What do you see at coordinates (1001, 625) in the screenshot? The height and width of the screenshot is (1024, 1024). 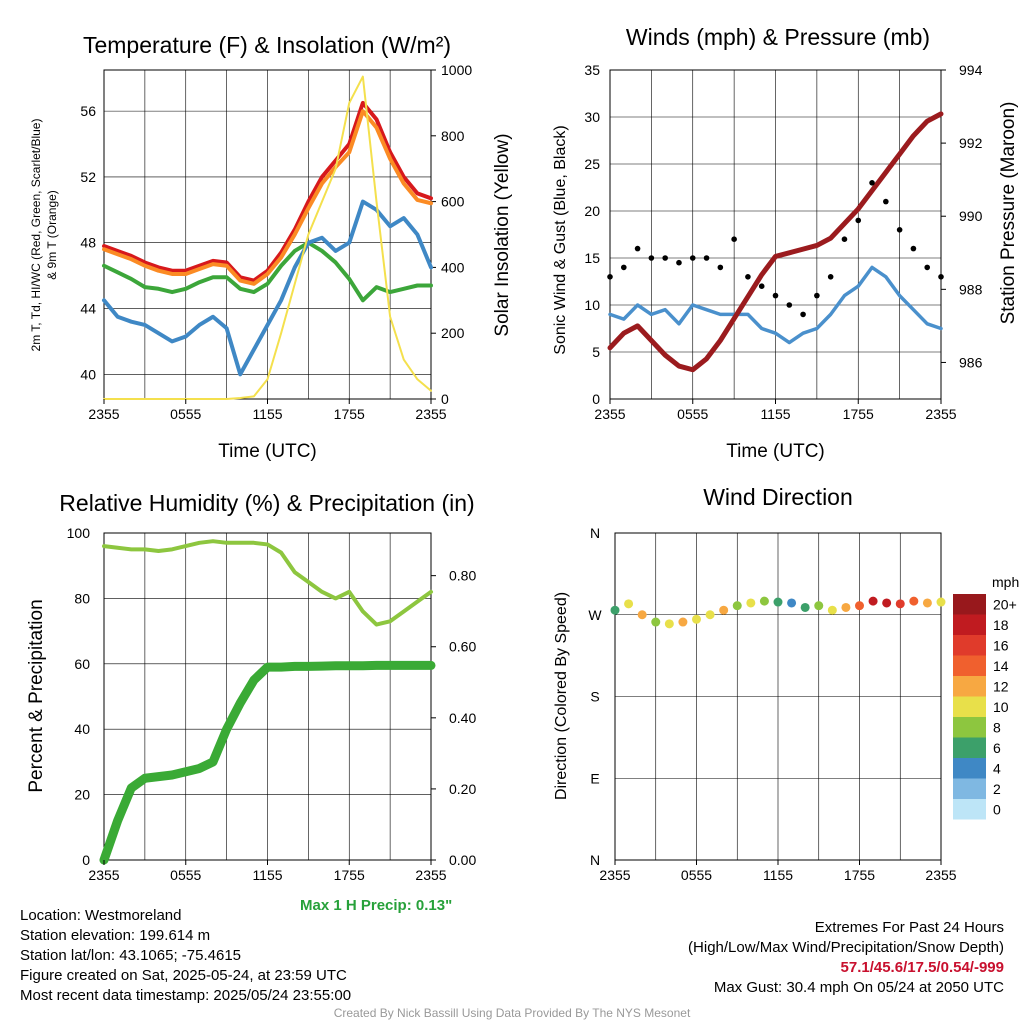 I see `legend-label: 18` at bounding box center [1001, 625].